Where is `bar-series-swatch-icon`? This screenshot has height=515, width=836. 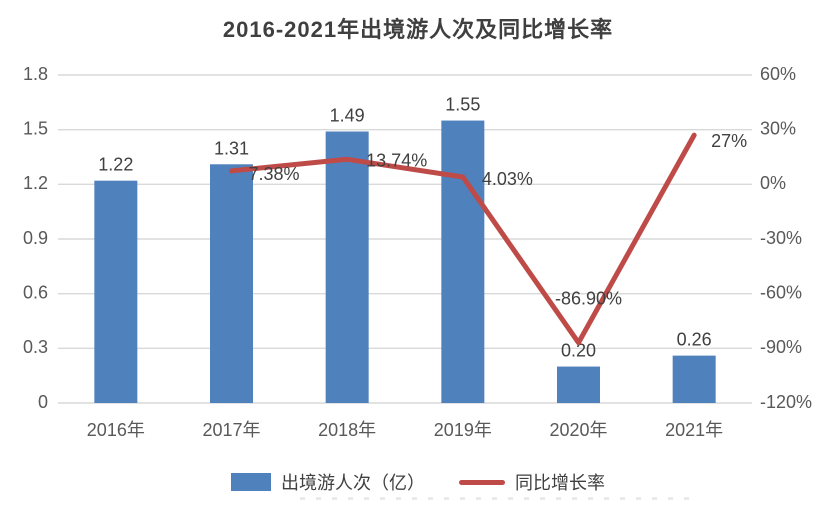
bar-series-swatch-icon is located at coordinates (251, 482).